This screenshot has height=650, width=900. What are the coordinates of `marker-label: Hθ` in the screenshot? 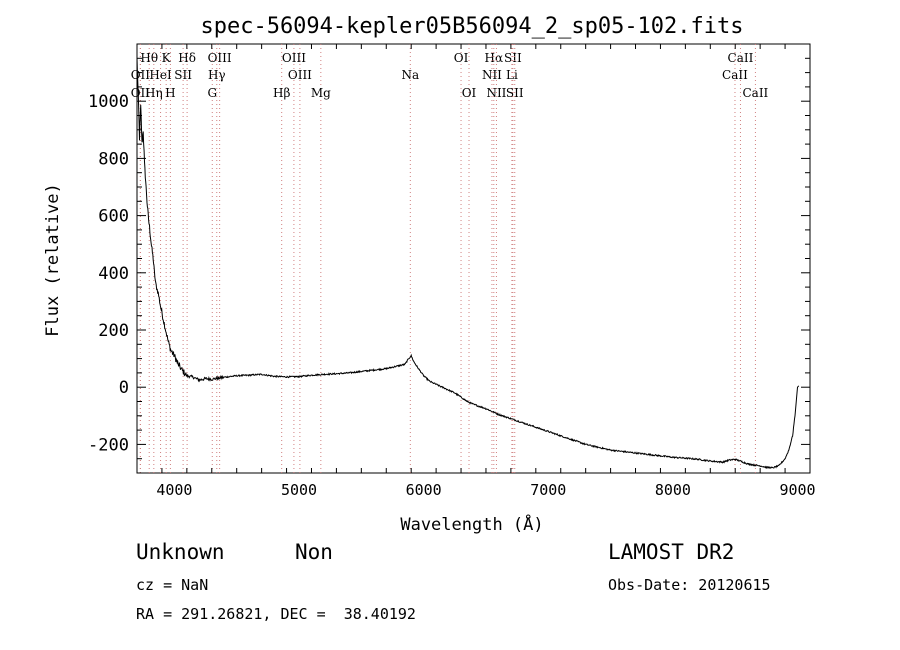 It's located at (149, 58).